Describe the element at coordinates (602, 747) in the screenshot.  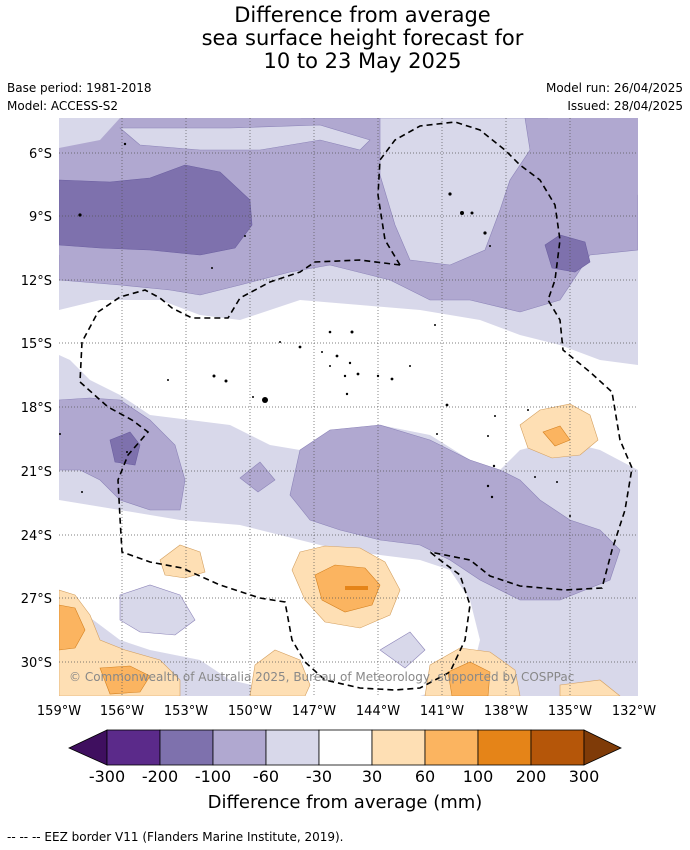
I see `colorbar-extend-high` at that location.